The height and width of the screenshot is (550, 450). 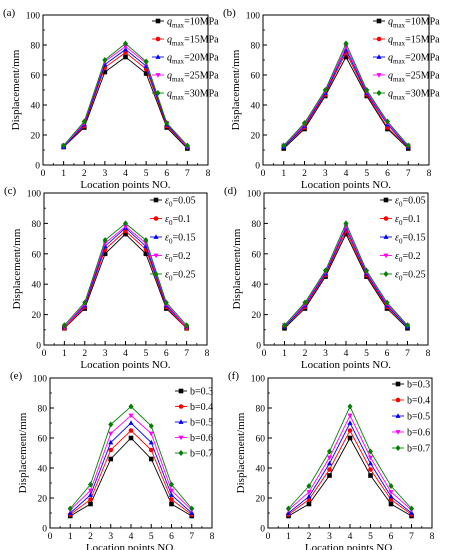 What do you see at coordinates (257, 225) in the screenshot?
I see `y-tick-label: 80` at bounding box center [257, 225].